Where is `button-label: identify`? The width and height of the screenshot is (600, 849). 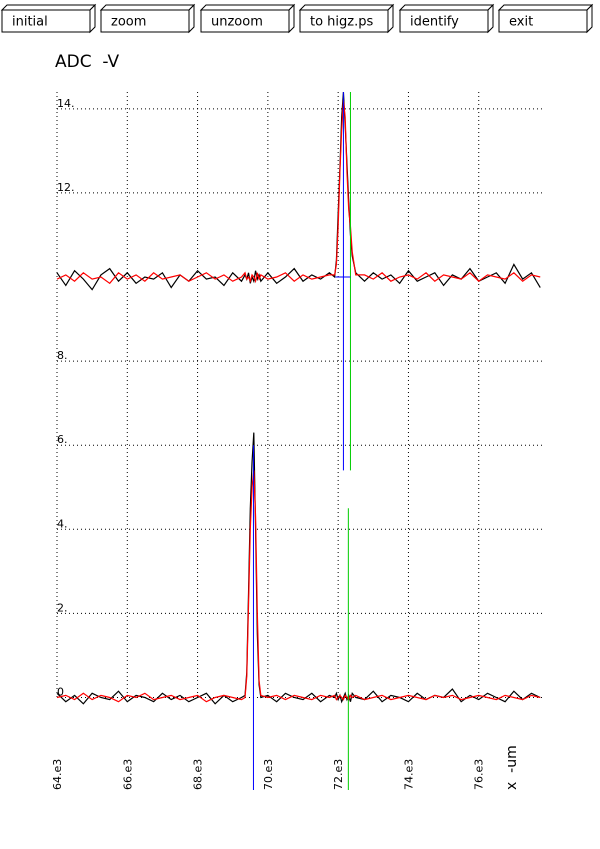 button-label: identify is located at coordinates (434, 22).